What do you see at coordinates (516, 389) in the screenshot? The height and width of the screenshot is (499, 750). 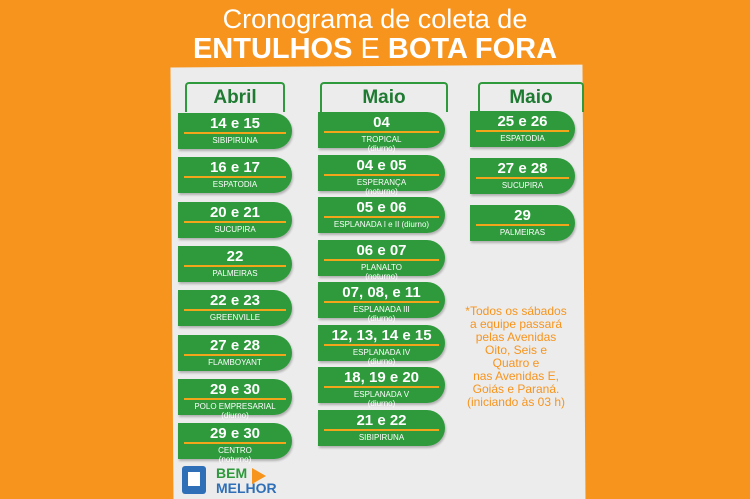 I see `note-line: Goiás e Paraná.` at bounding box center [516, 389].